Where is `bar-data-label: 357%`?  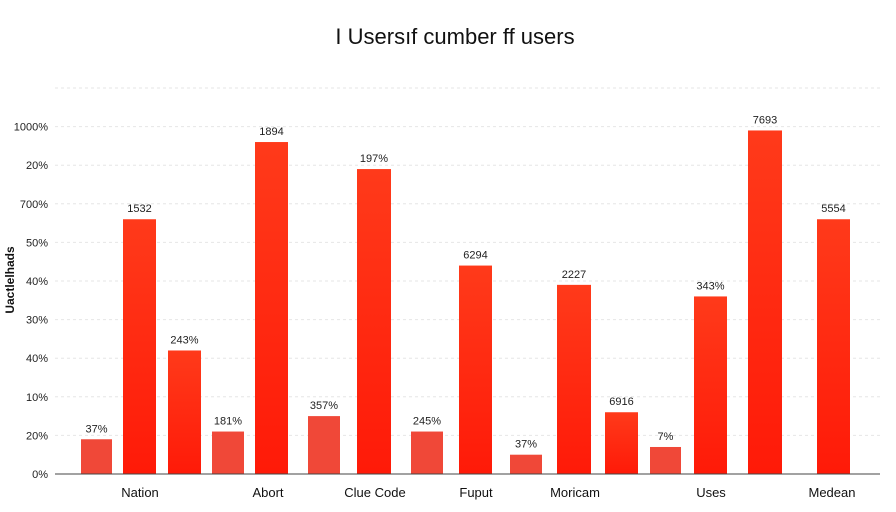 bar-data-label: 357% is located at coordinates (324, 406).